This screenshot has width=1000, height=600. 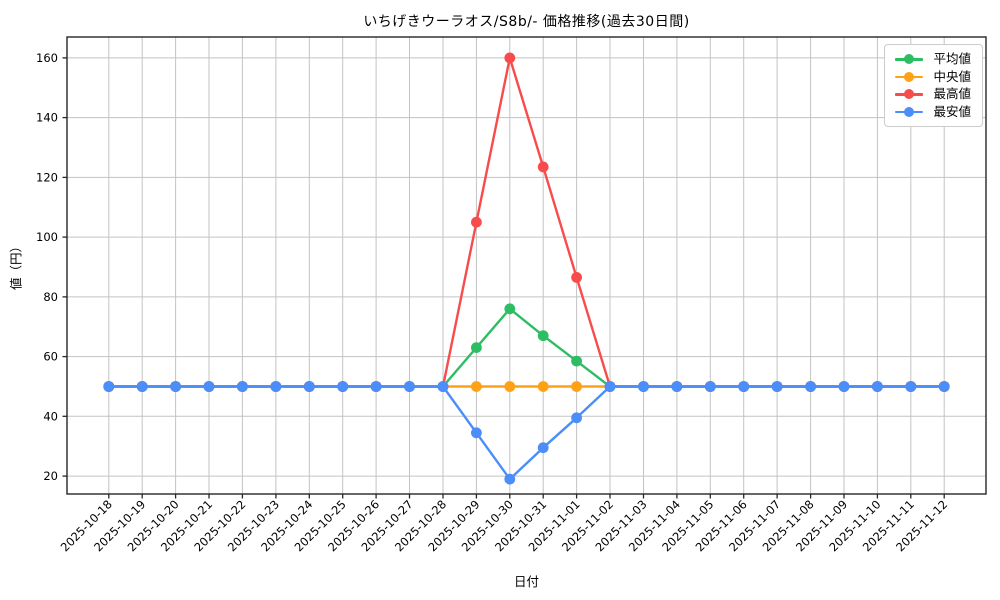 I want to click on legend: 平均値中央値最高値最安値, so click(x=933, y=85).